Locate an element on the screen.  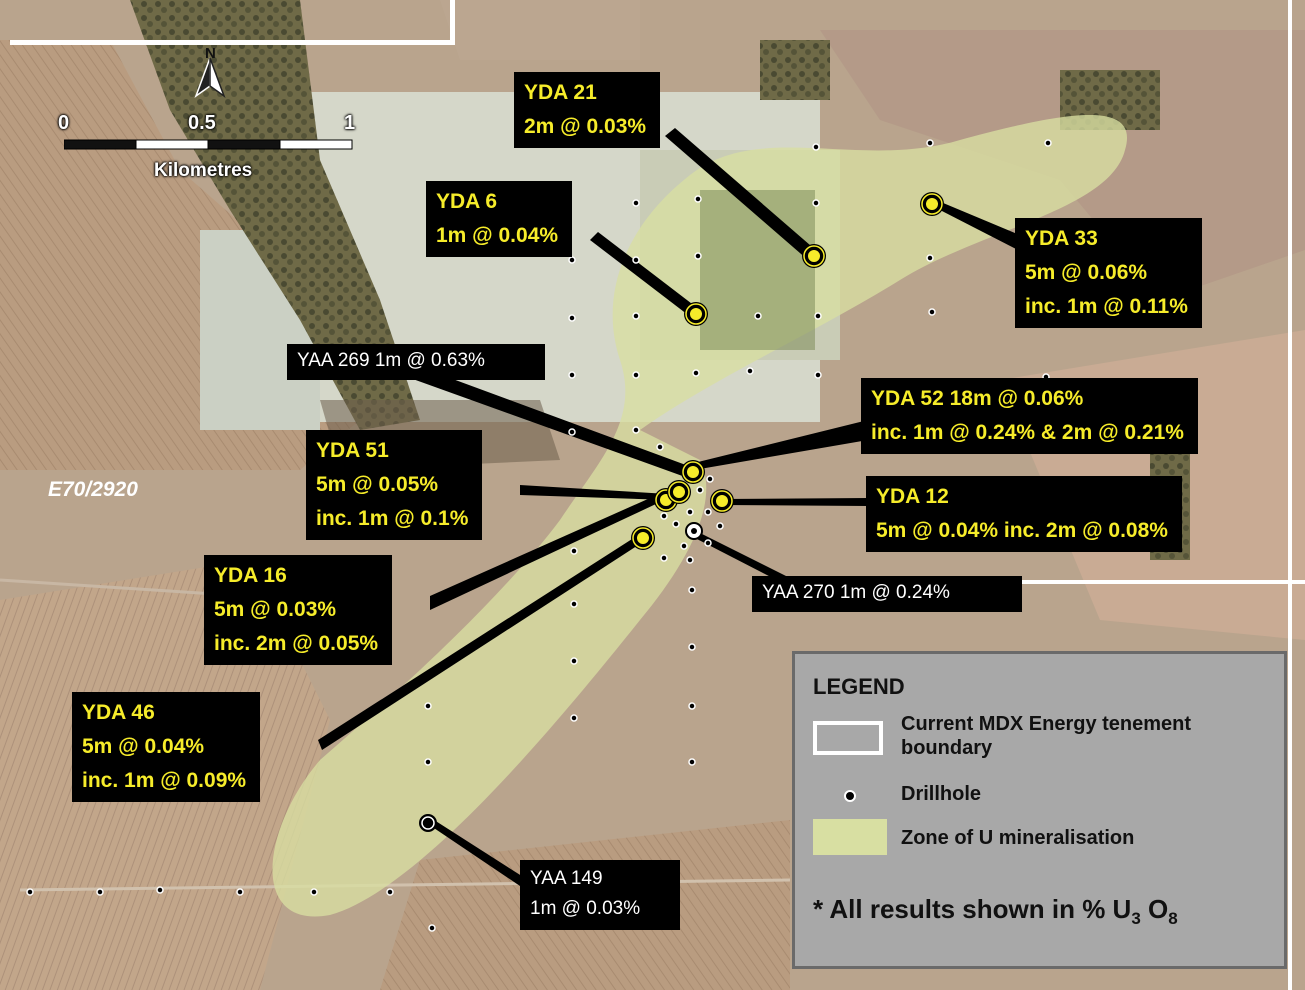
drillhole-yda21 is located at coordinates (814, 256).